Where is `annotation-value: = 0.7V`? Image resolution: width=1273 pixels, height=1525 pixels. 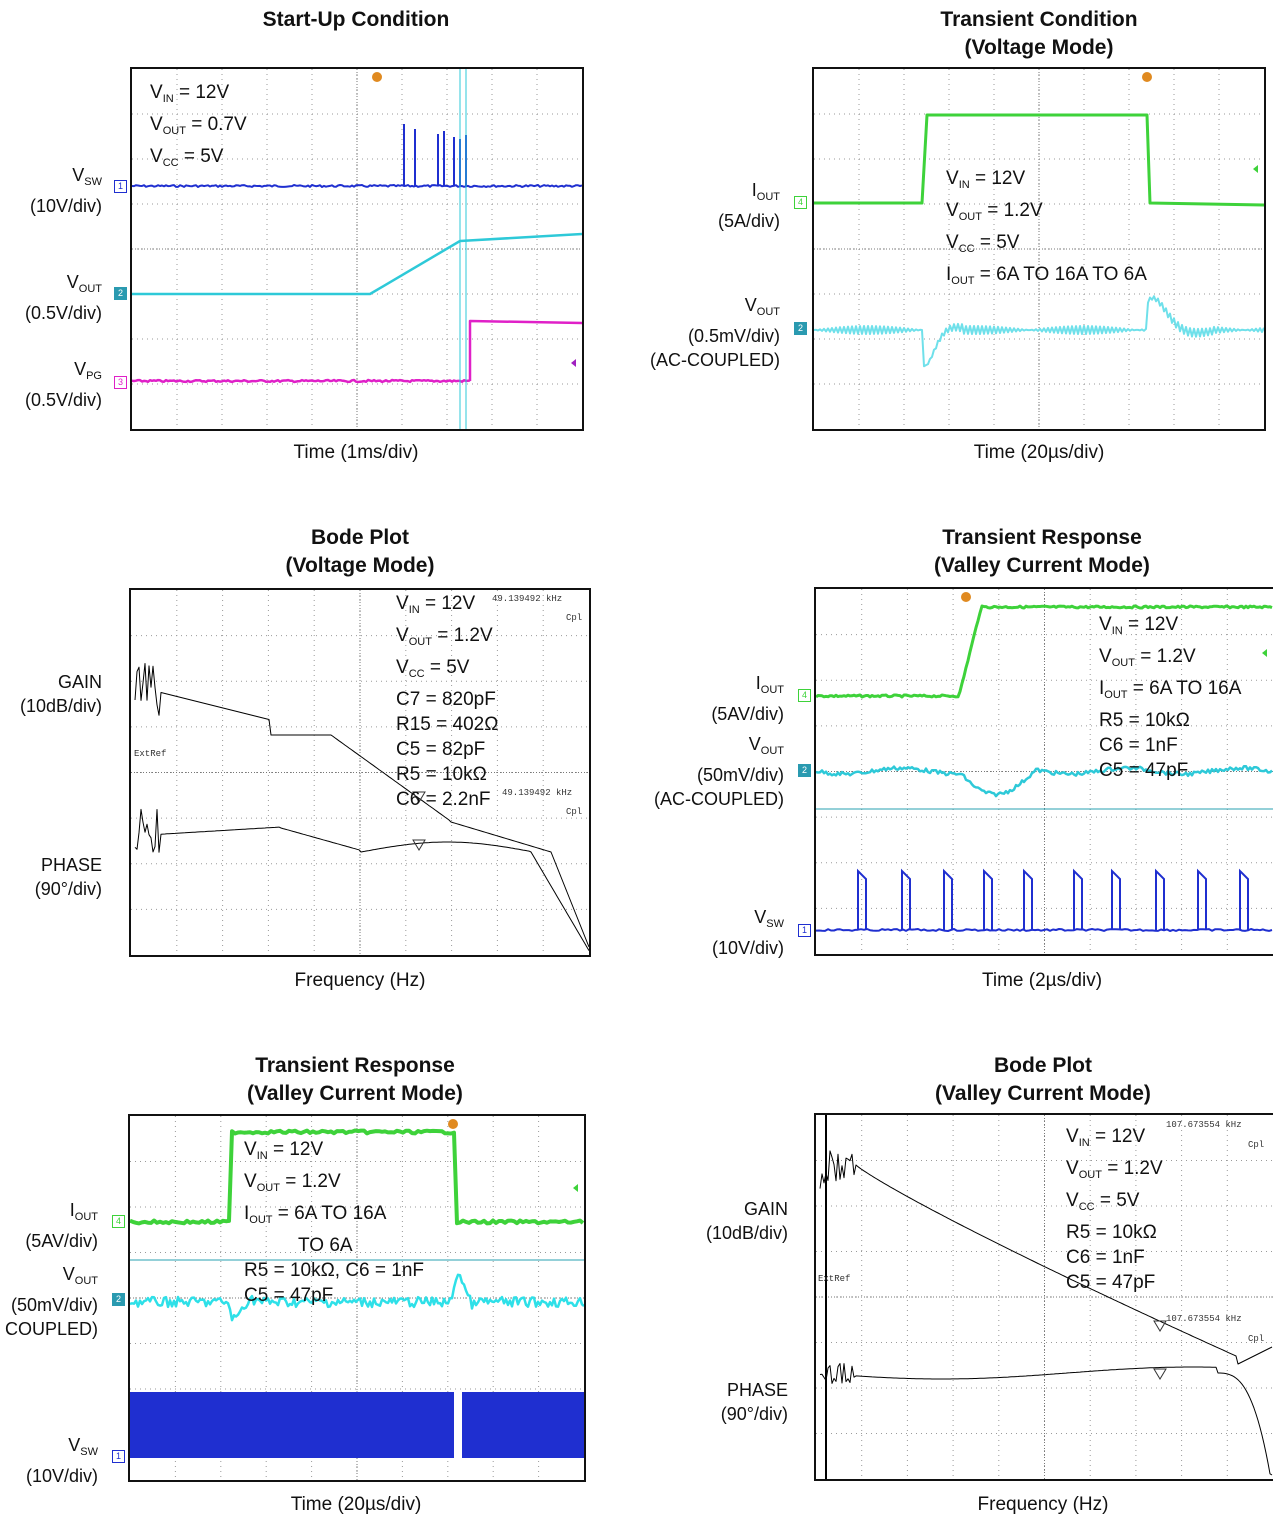 annotation-value: = 0.7V is located at coordinates (216, 124).